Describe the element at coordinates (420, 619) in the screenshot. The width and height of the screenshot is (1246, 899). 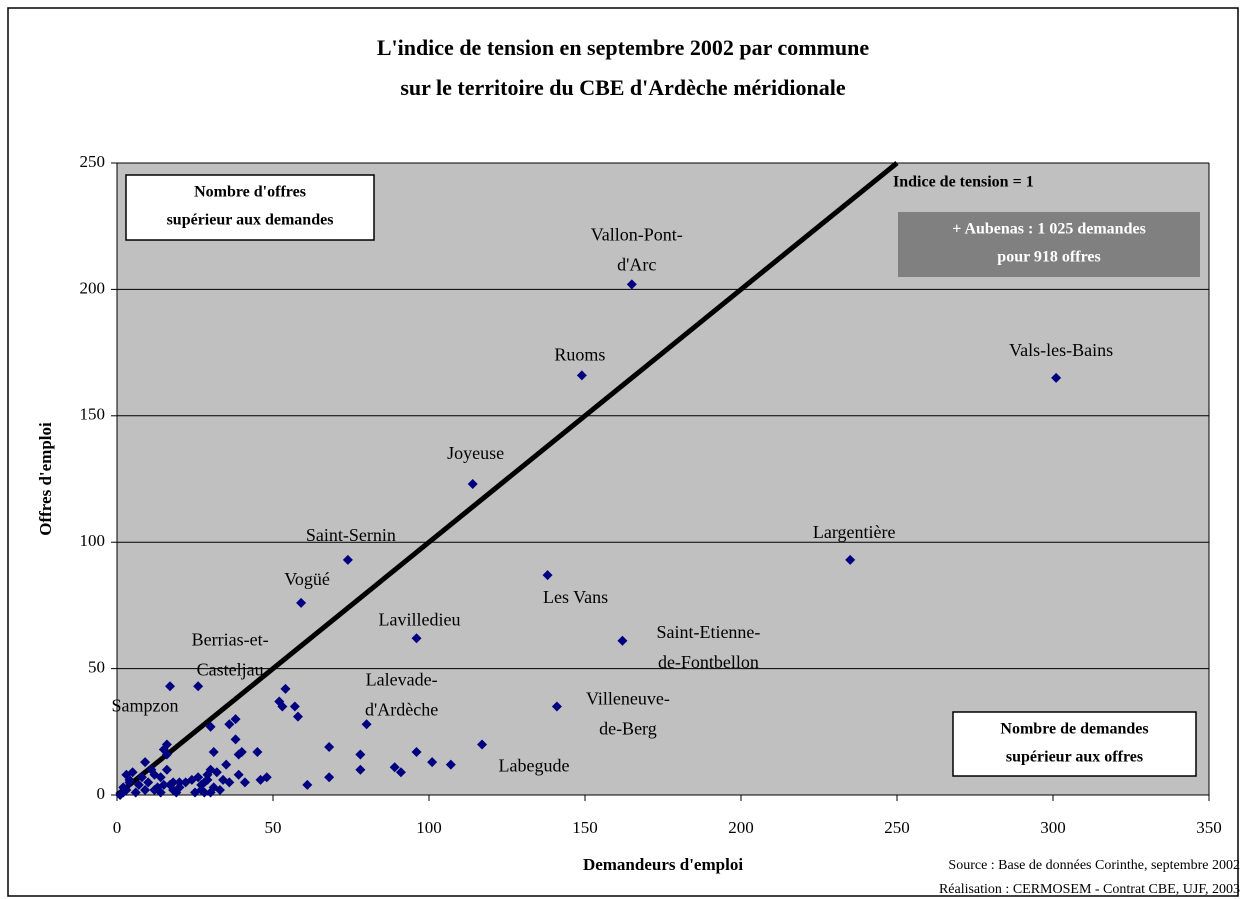
I see `point-label: Lavilledieu` at that location.